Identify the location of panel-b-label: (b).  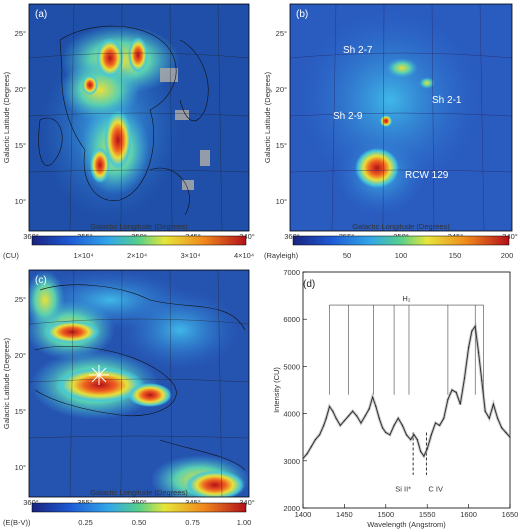
(302, 14).